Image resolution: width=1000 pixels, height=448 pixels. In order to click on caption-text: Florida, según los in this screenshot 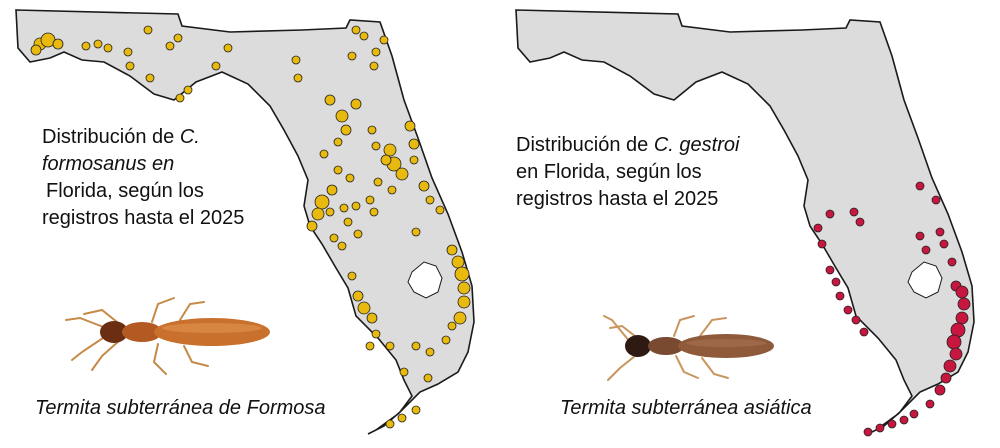, I will do `click(125, 191)`.